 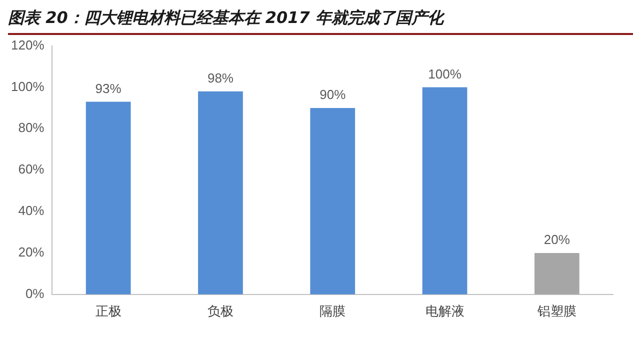 I want to click on x-tick-label: 负极, so click(x=220, y=312).